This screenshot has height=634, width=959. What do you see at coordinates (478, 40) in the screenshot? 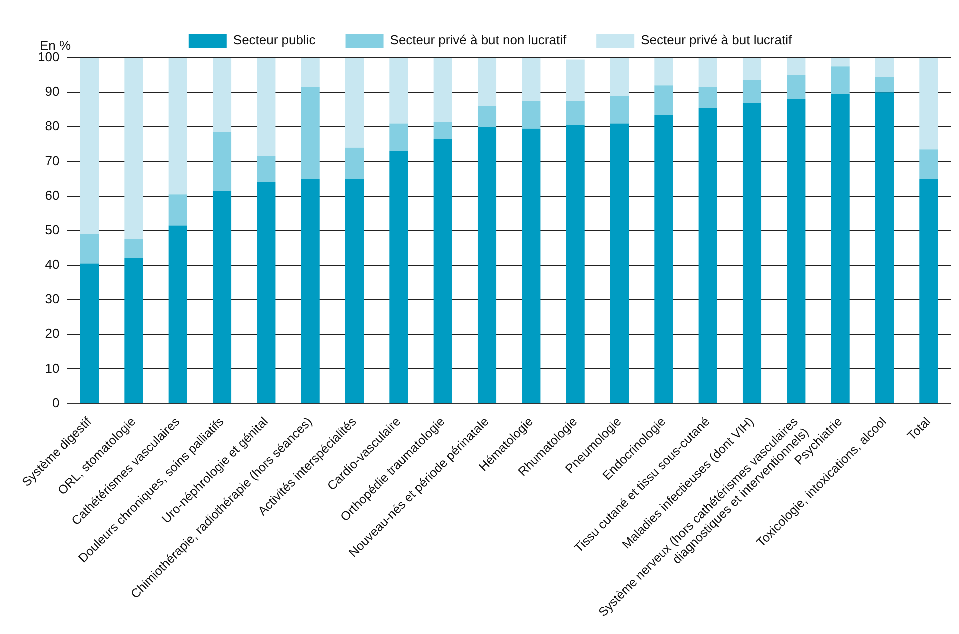
I see `legend-label: Secteur privé à but non lucratif` at bounding box center [478, 40].